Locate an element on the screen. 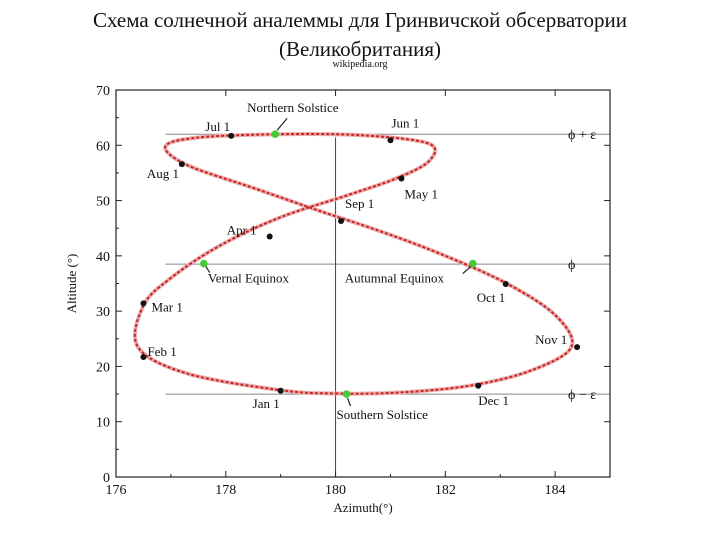 The image size is (720, 540). month-label: Mar 1 is located at coordinates (166, 306).